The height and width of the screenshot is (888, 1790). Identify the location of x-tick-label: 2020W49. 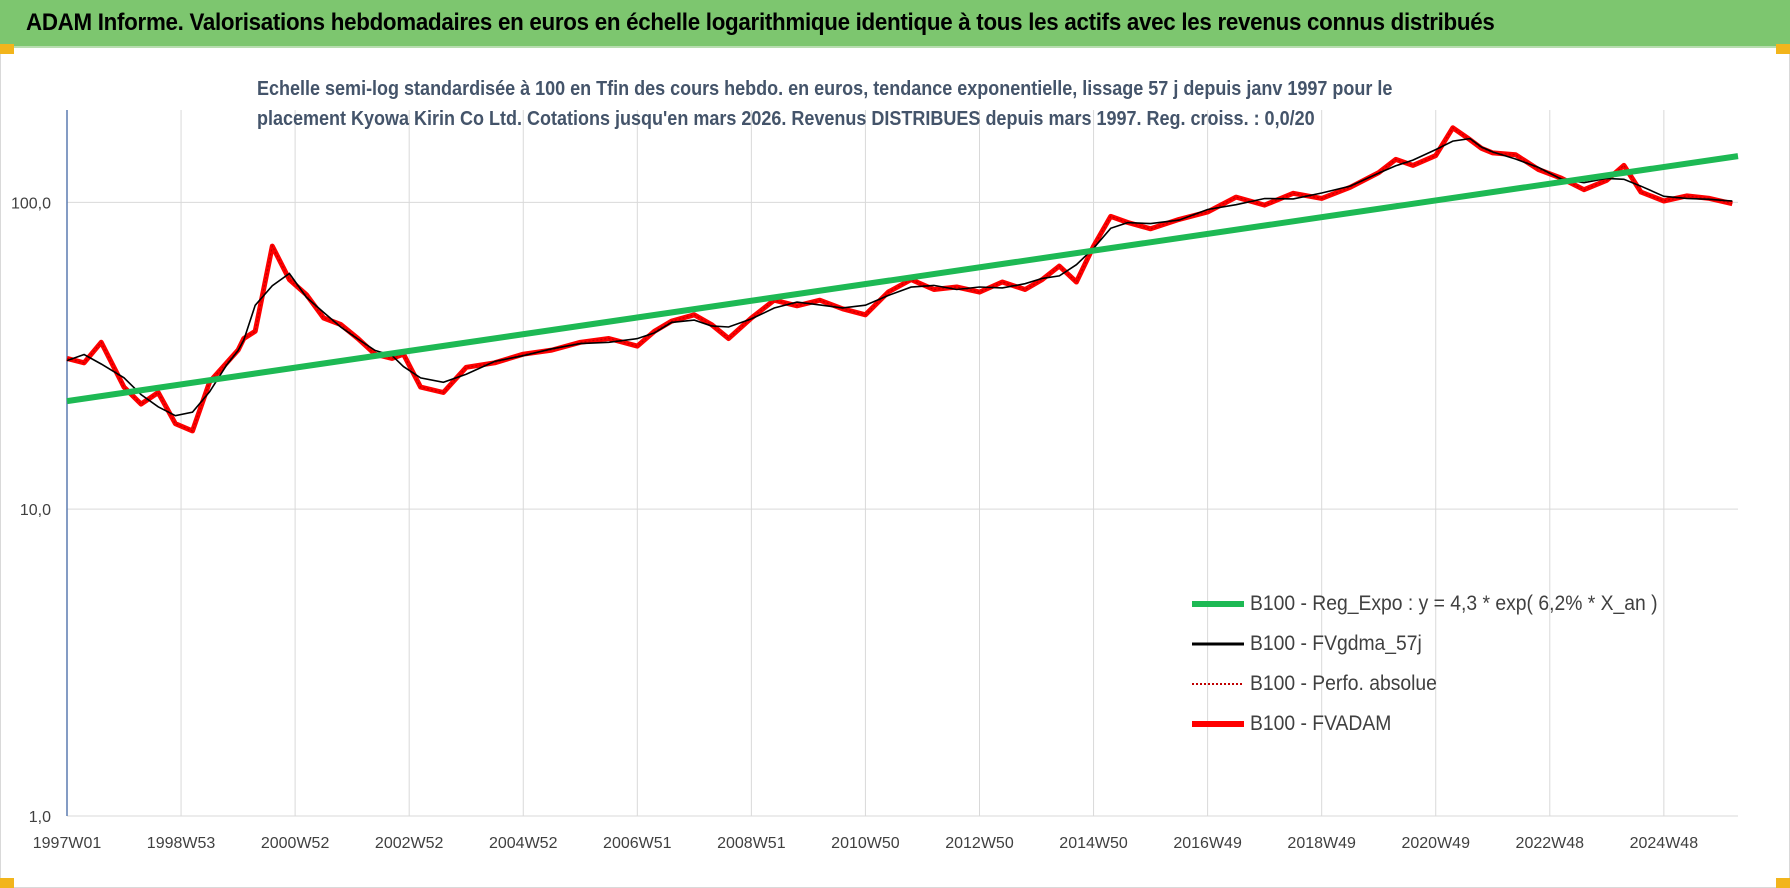
(1435, 843).